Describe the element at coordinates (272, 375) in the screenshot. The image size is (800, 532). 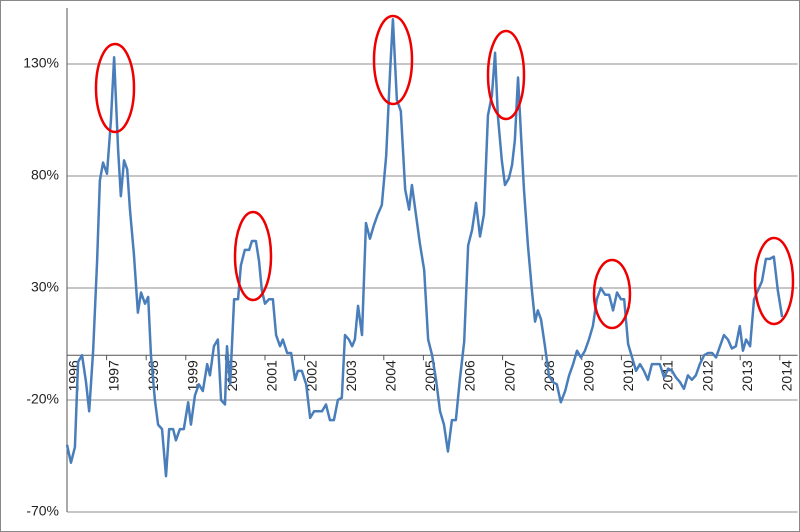
I see `x-tick-label: 2001` at that location.